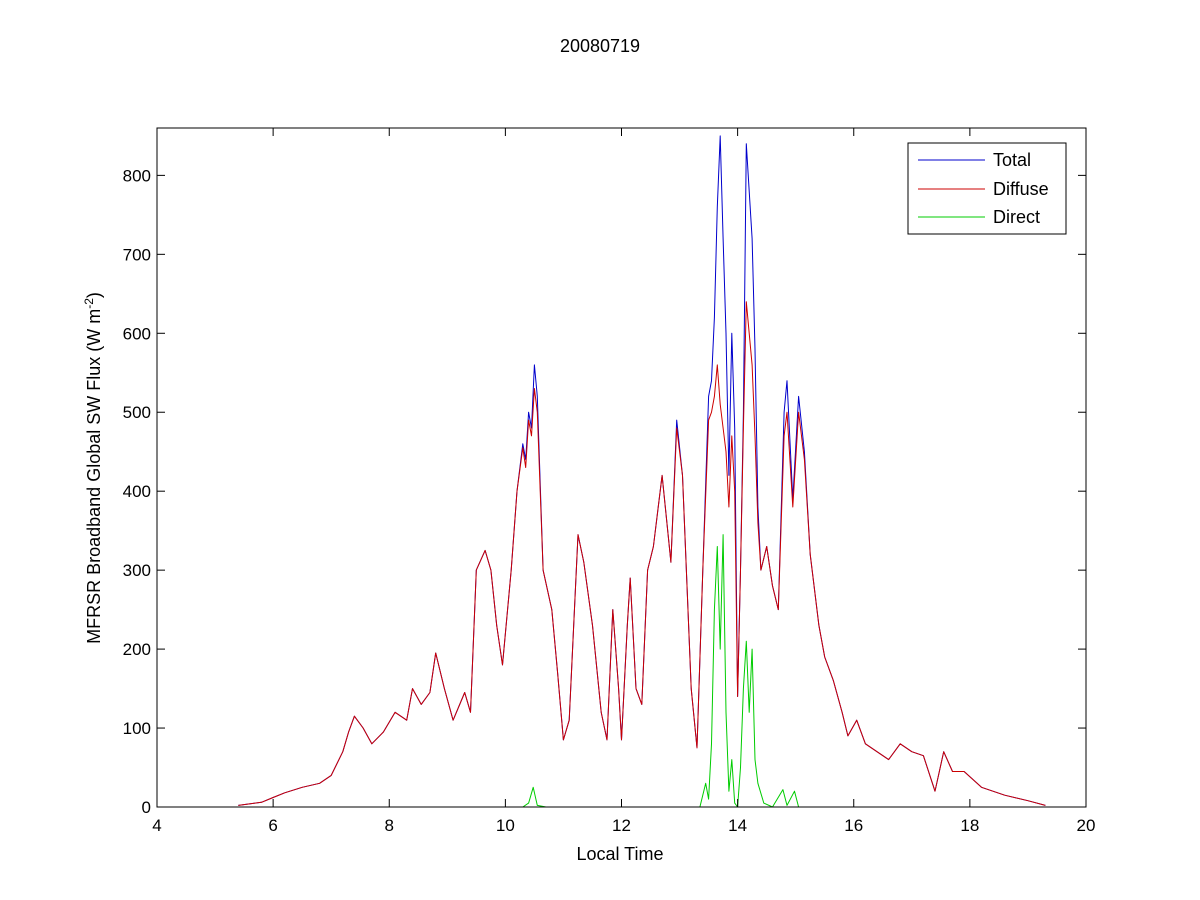 This screenshot has height=900, width=1200. I want to click on x-tick-label: 12, so click(621, 825).